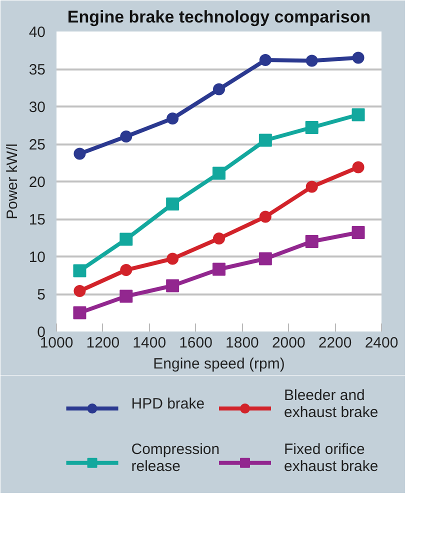  I want to click on x-tick-label: 2400, so click(381, 343).